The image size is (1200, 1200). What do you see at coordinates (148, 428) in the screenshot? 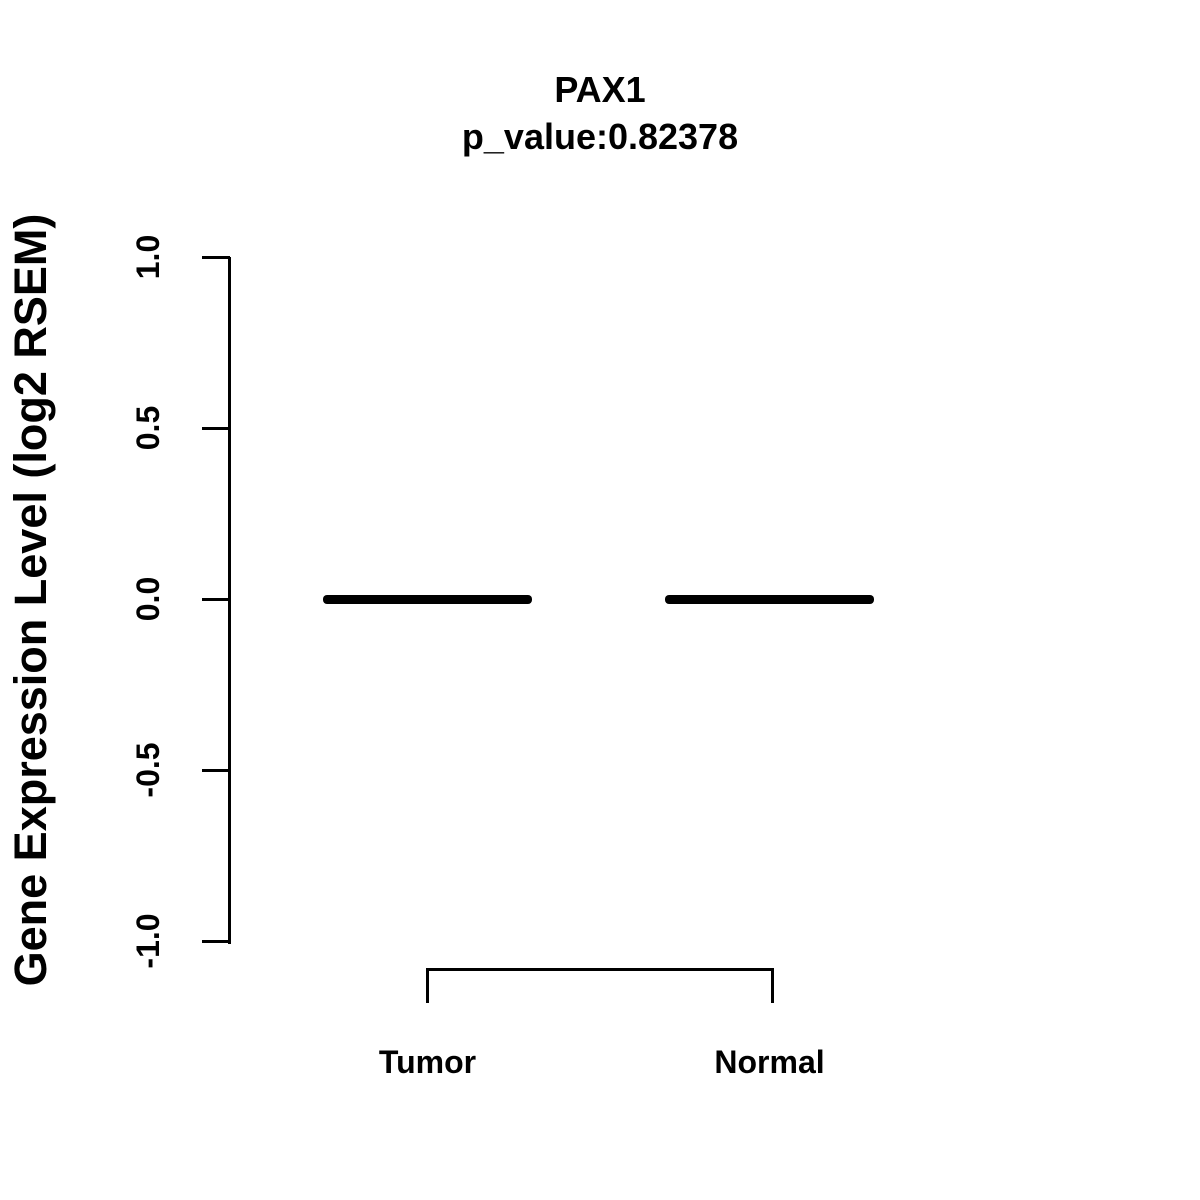
I see `y-tick-label: 0.5` at bounding box center [148, 428].